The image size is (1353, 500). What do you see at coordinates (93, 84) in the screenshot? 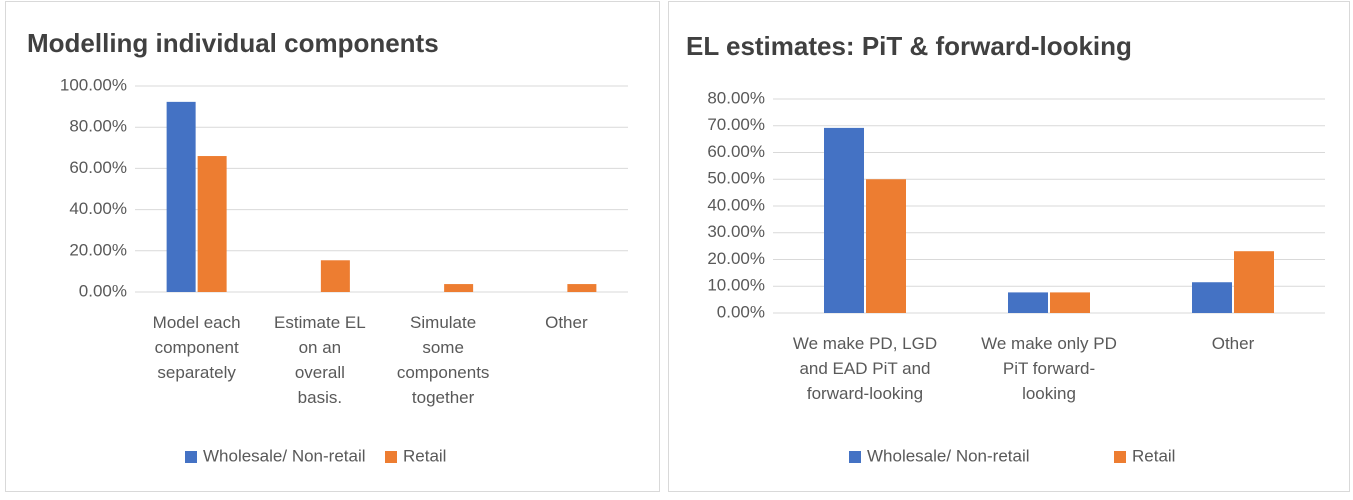
I see `y-tick-label: 100.00%` at bounding box center [93, 84].